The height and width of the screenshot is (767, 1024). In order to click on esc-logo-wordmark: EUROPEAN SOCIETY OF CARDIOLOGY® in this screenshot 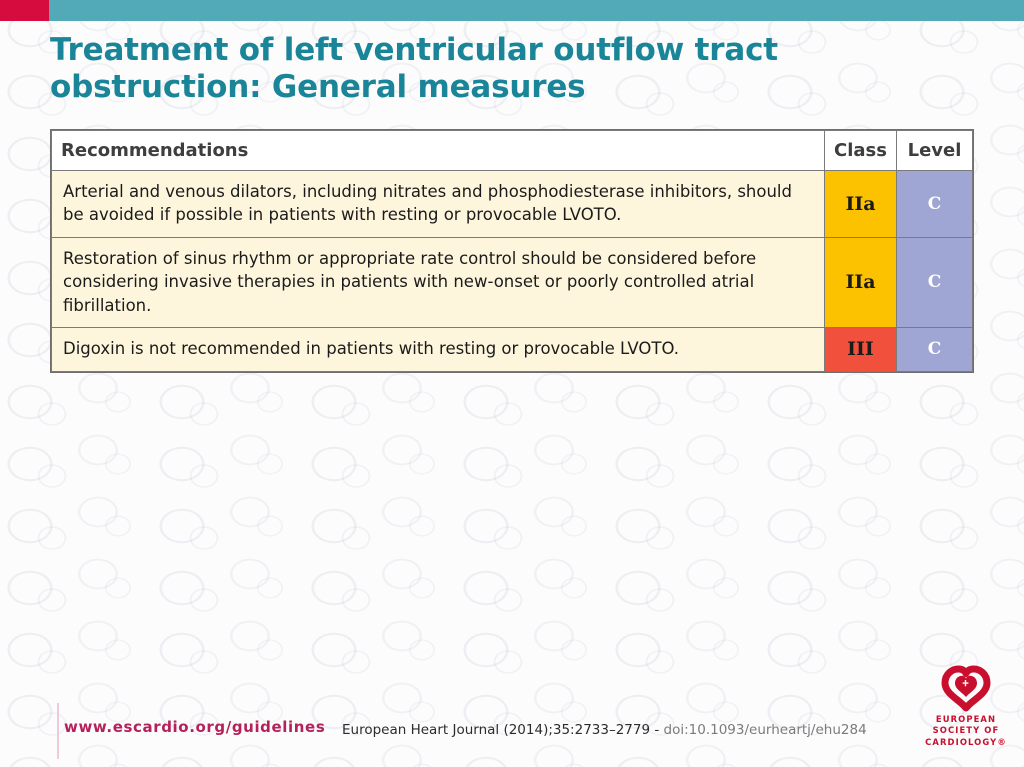, I will do `click(966, 731)`.